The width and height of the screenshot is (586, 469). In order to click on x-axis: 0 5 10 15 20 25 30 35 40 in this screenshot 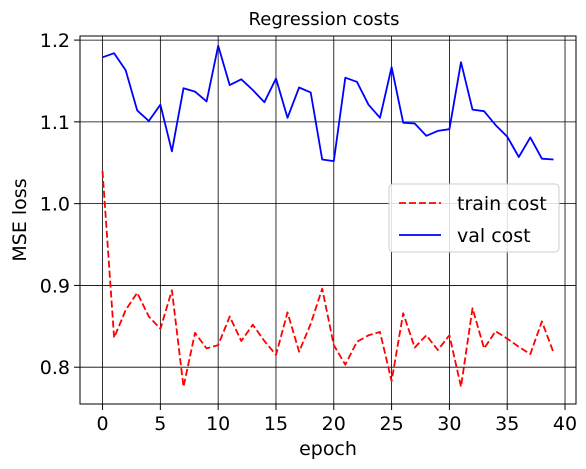, I will do `click(336, 419)`.